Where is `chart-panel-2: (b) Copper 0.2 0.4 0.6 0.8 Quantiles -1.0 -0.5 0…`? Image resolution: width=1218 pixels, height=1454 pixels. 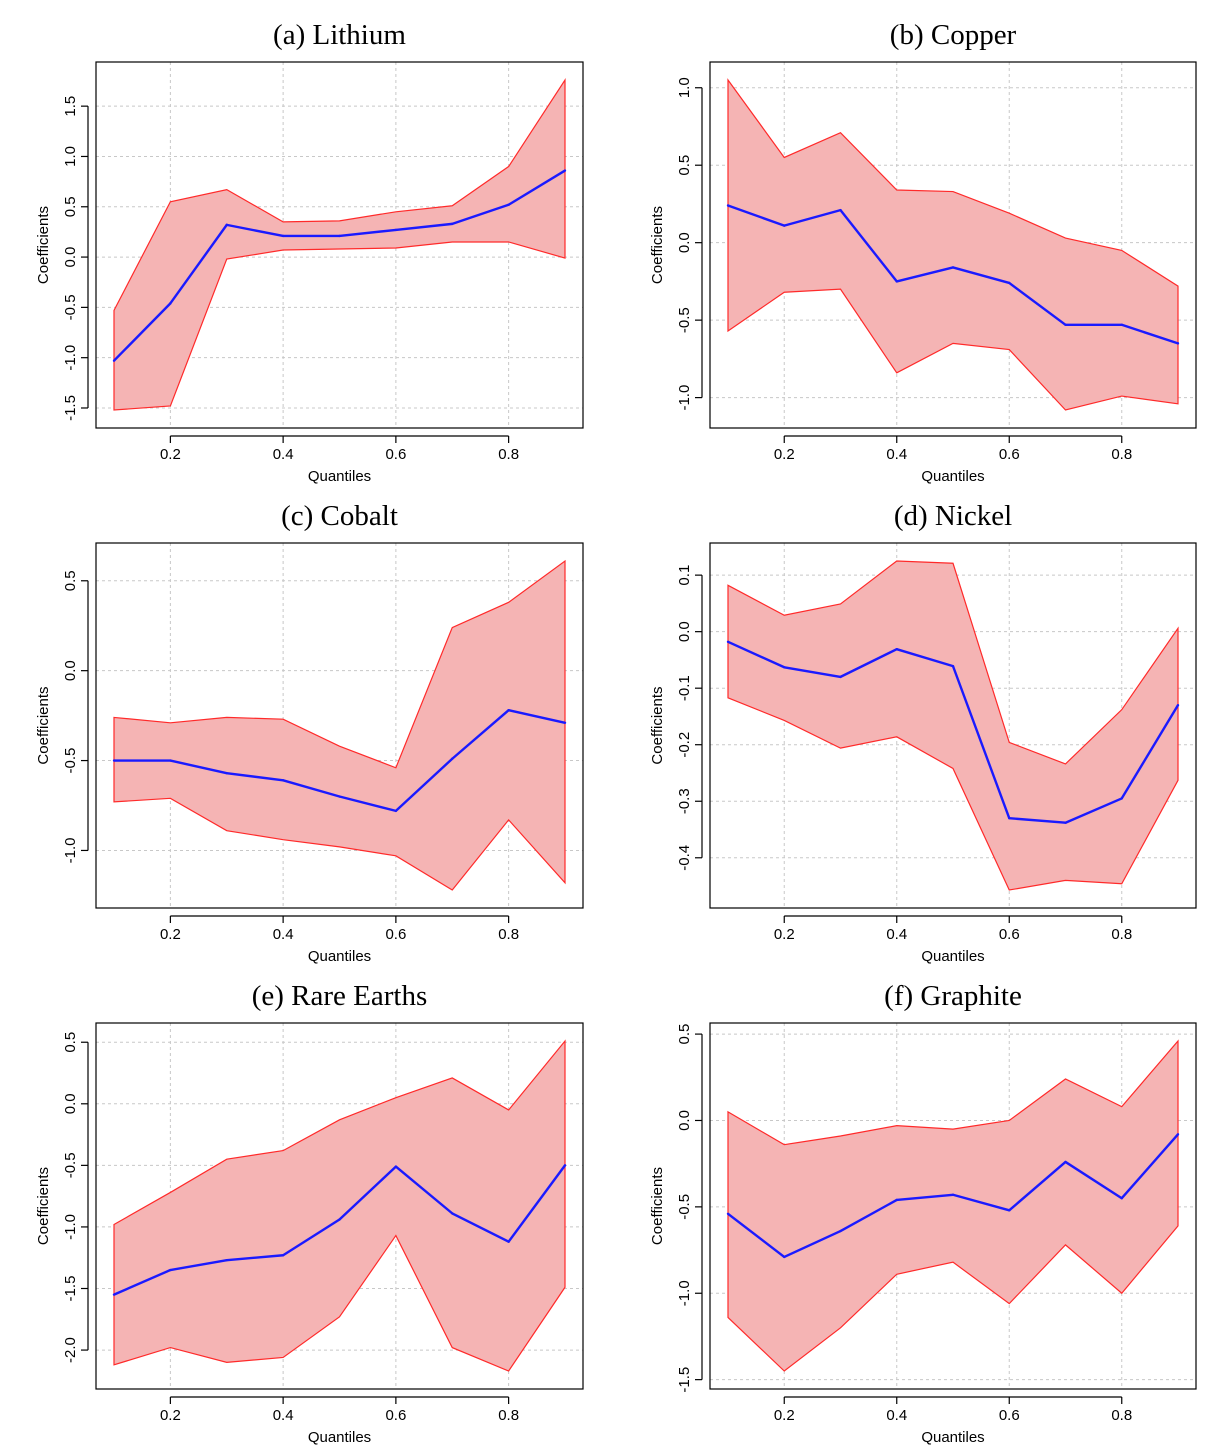 chart-panel-2: (b) Copper 0.2 0.4 0.6 0.8 Quantiles -1.0 -0.5 0… is located at coordinates (923, 252).